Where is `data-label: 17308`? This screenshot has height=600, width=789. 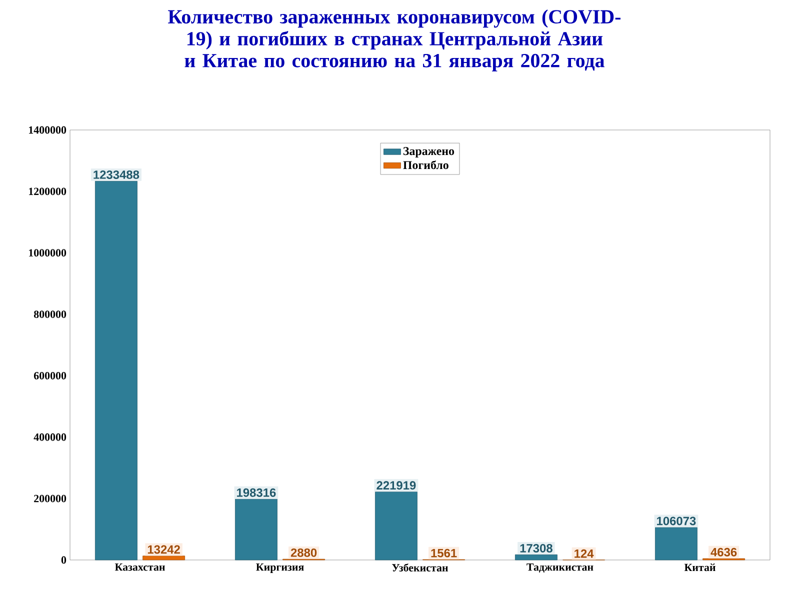
data-label: 17308 is located at coordinates (536, 548).